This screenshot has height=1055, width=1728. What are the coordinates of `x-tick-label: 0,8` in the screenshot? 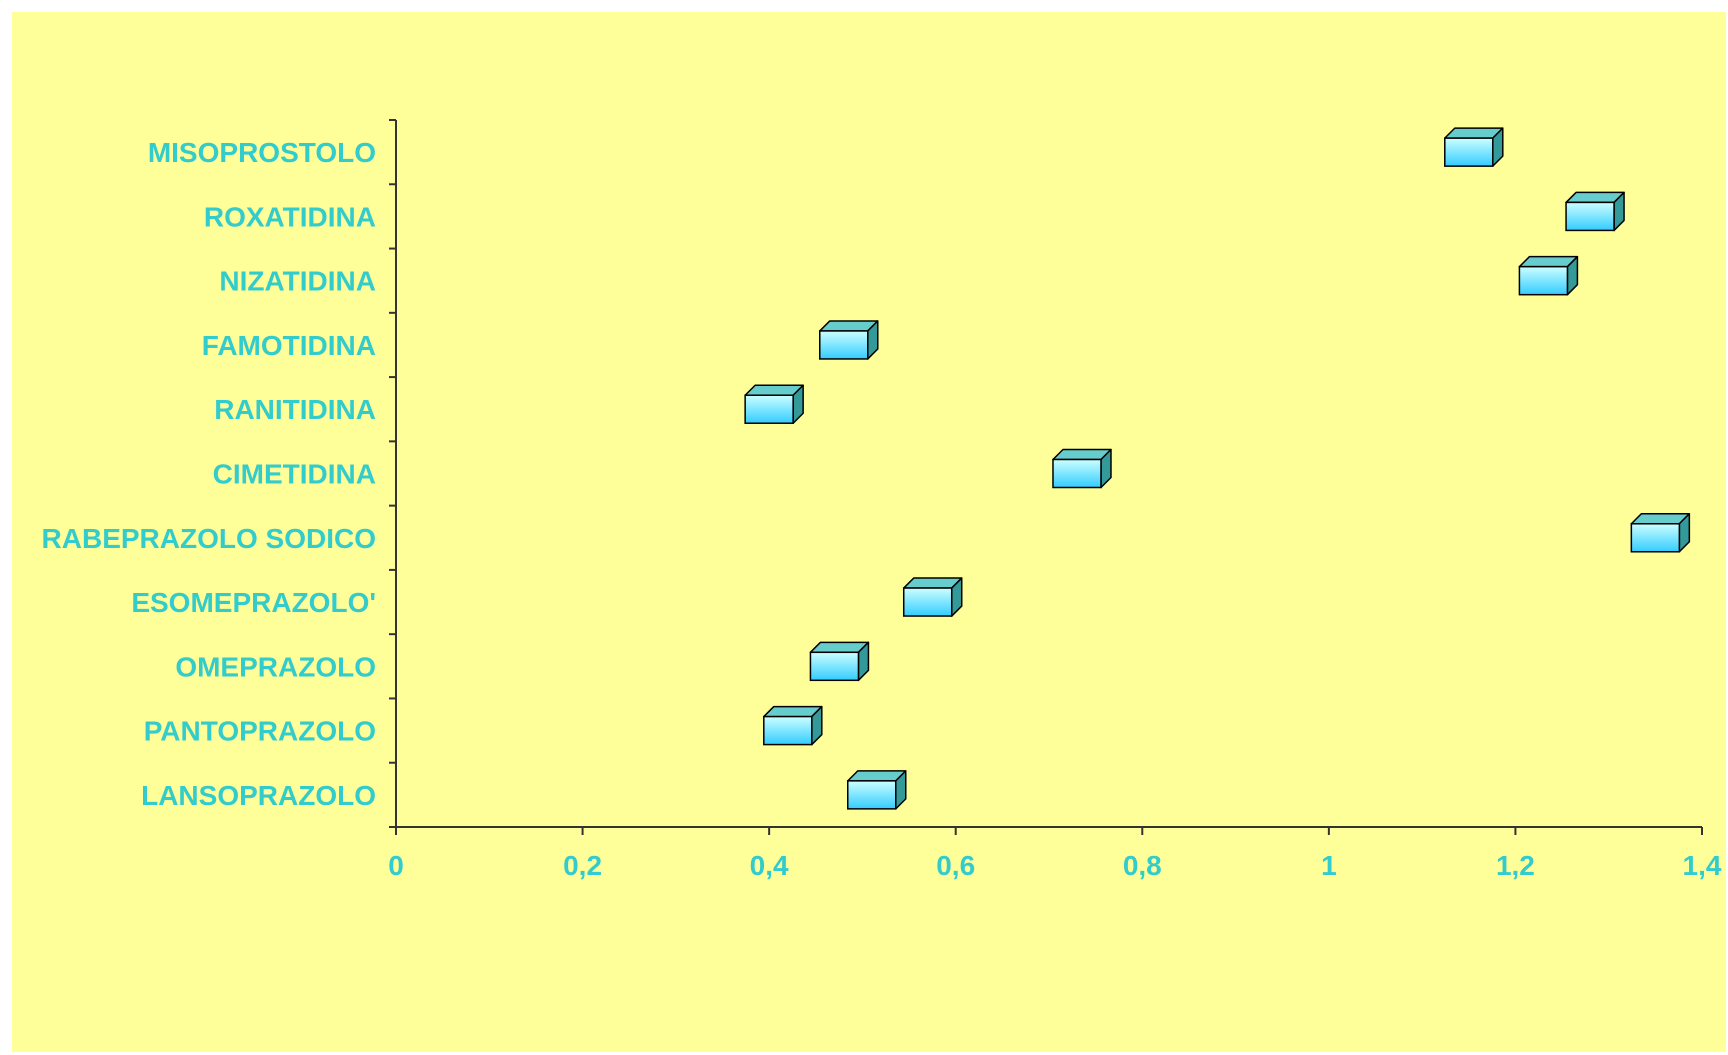 It's located at (1142, 865).